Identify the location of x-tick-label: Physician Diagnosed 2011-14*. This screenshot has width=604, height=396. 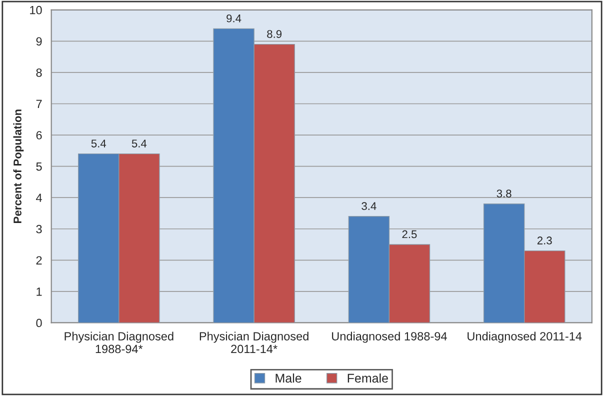
(254, 343).